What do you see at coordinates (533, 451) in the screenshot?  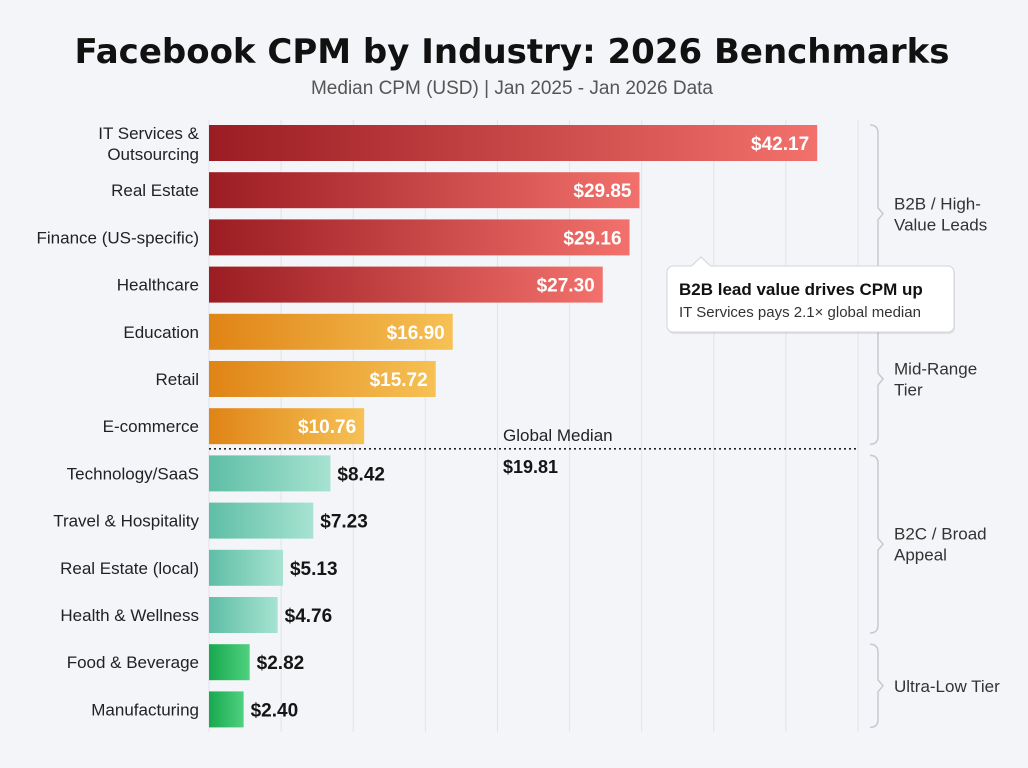 I see `median-line-group: Global Median $19.81` at bounding box center [533, 451].